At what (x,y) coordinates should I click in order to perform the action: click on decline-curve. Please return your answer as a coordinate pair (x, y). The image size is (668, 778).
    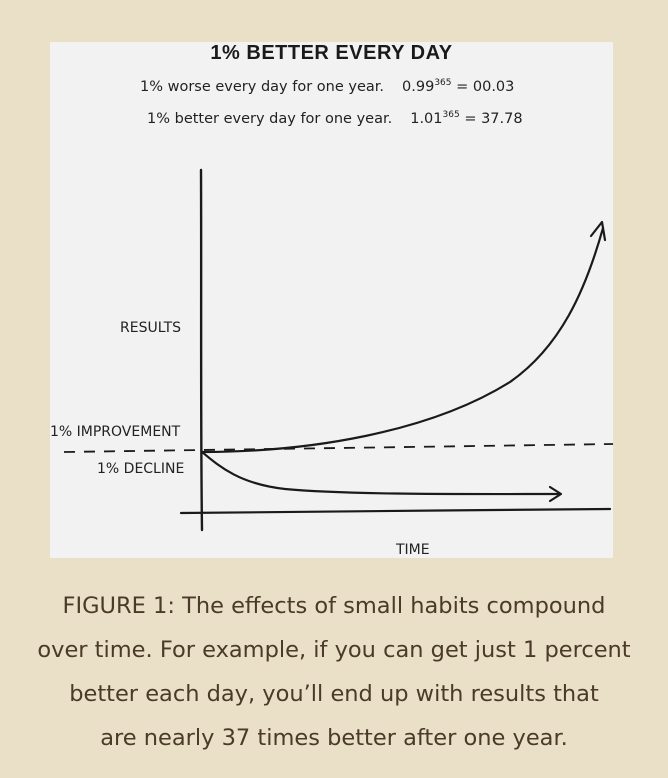
    Looking at the image, I should click on (381, 473).